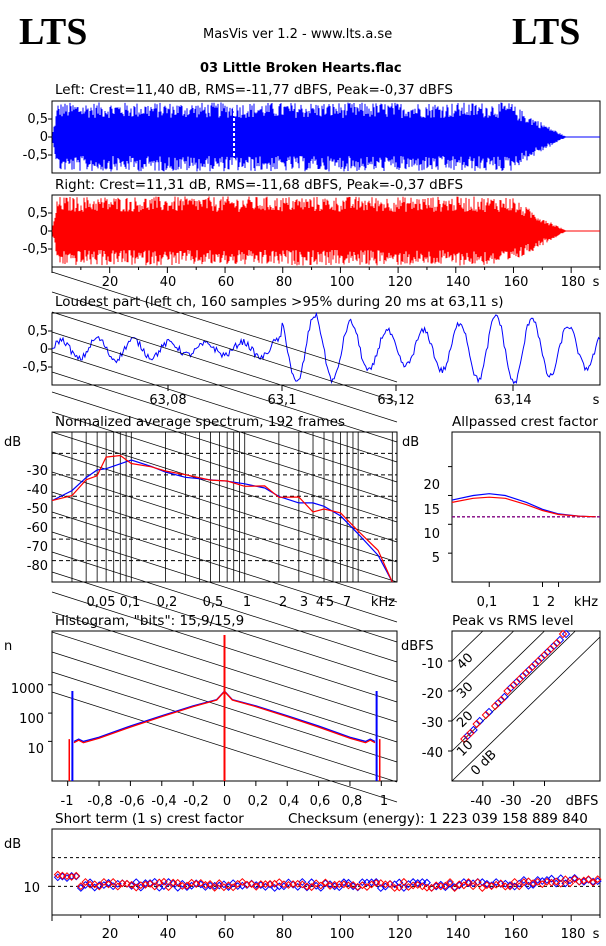  I want to click on pr-crest-label: 10, so click(465, 749).